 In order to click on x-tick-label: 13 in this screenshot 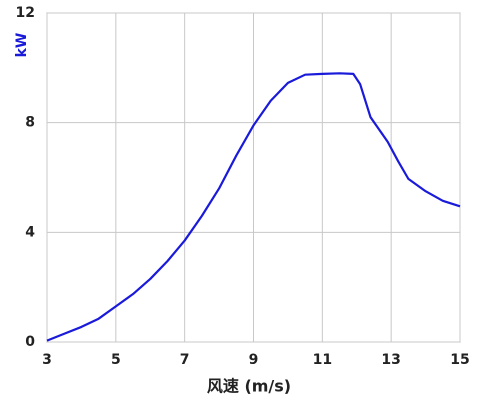, I will do `click(390, 360)`.